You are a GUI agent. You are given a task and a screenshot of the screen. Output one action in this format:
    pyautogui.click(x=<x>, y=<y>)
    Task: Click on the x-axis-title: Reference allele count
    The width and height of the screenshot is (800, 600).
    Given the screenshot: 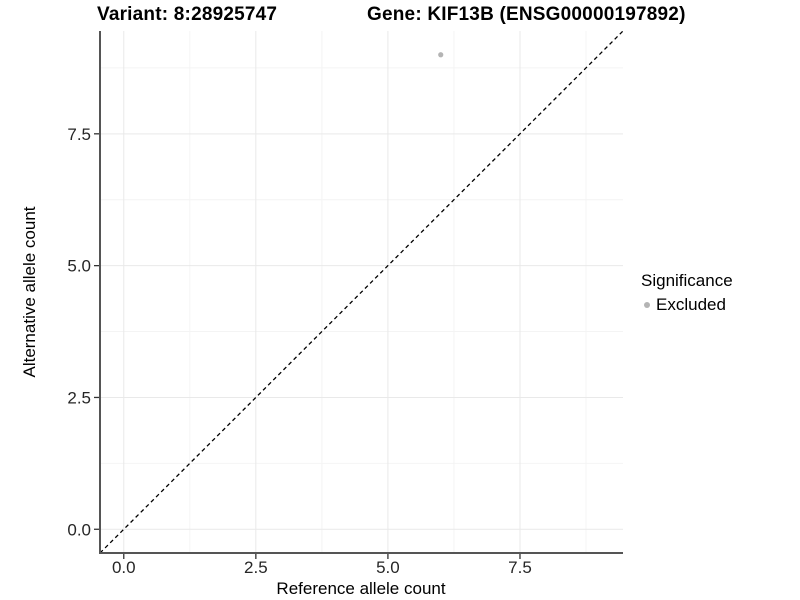 What is the action you would take?
    pyautogui.click(x=361, y=588)
    